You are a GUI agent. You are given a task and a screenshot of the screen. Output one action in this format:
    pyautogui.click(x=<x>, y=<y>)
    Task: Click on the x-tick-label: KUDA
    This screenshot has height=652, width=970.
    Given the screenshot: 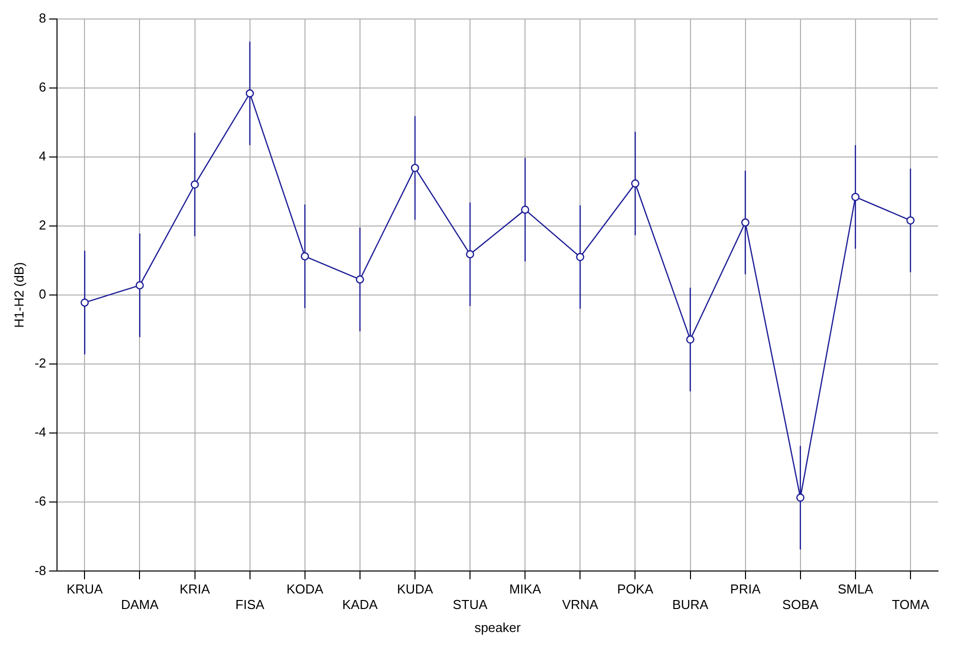 What is the action you would take?
    pyautogui.click(x=415, y=589)
    